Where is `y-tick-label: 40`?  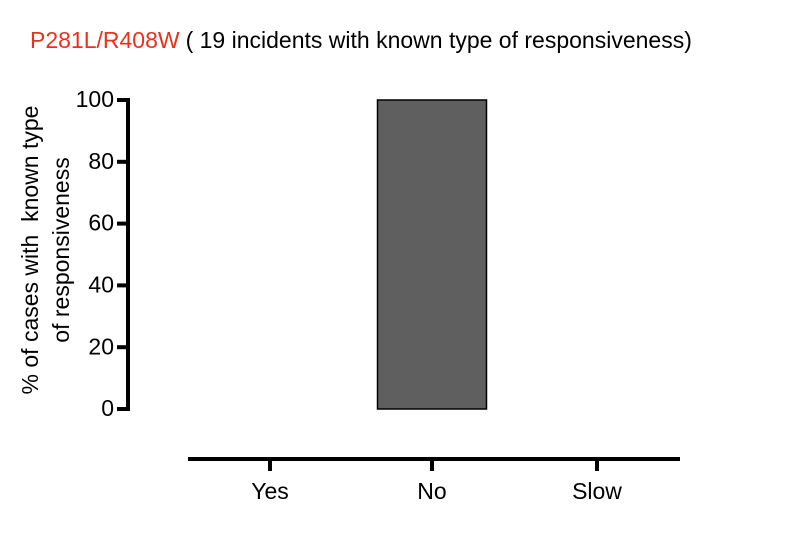
y-tick-label: 40 is located at coordinates (101, 284).